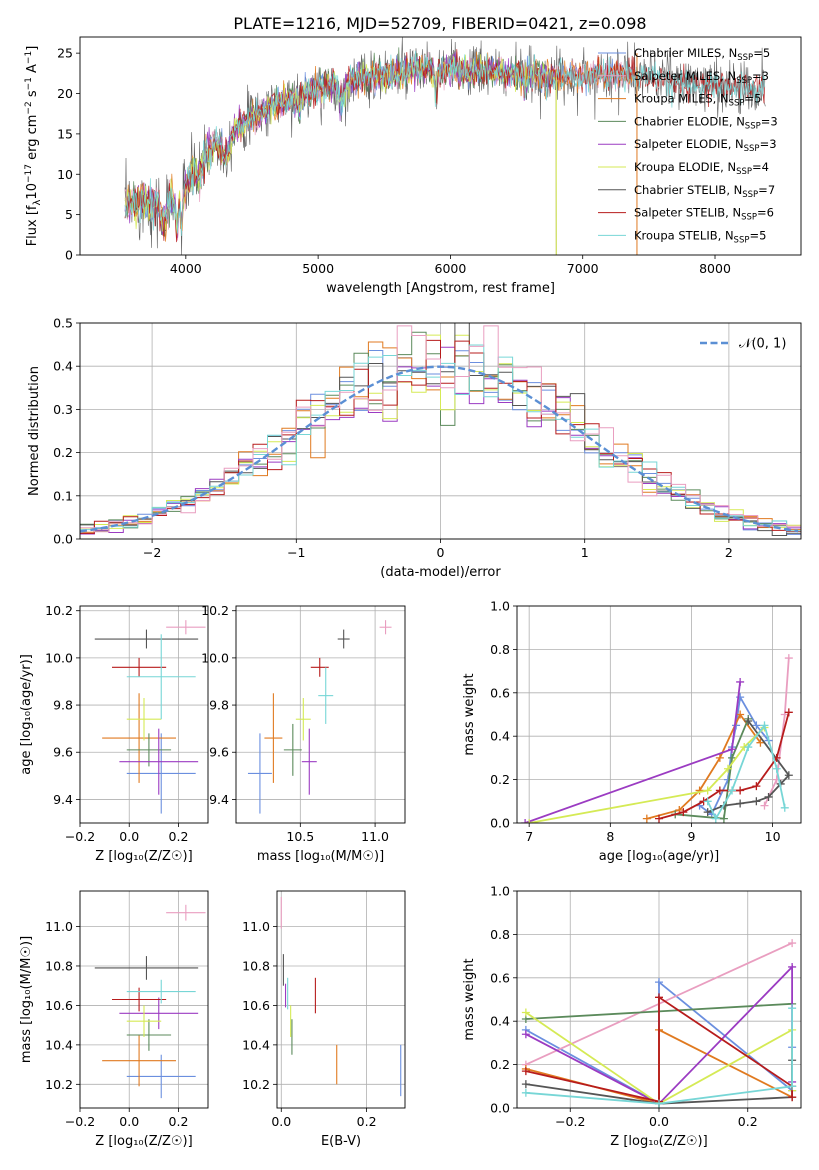 This screenshot has height=1170, width=819. I want to click on y-axis-label-part: Flux [f, so click(32, 225).